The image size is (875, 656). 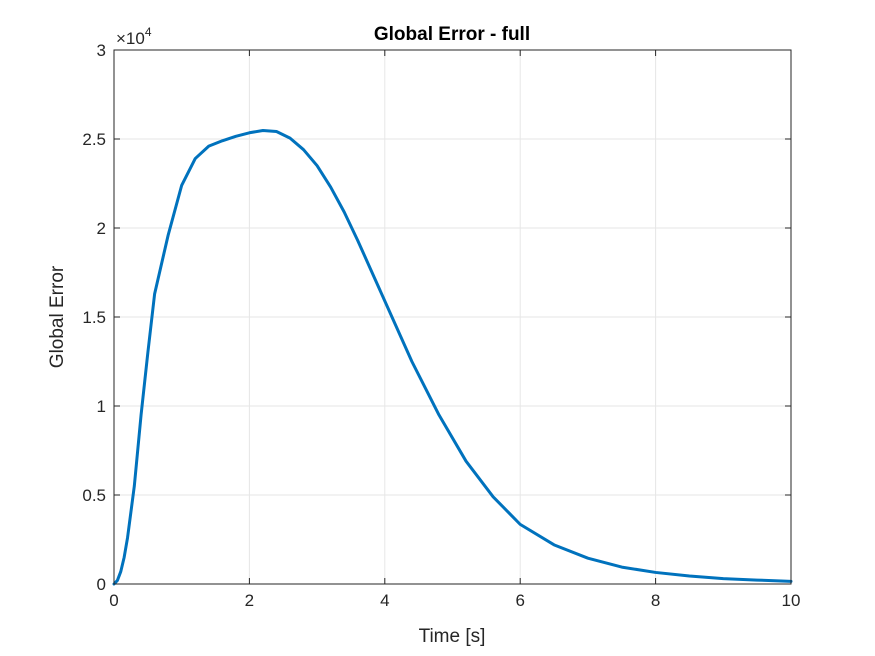 I want to click on y-tick-label: 2, so click(x=101, y=228).